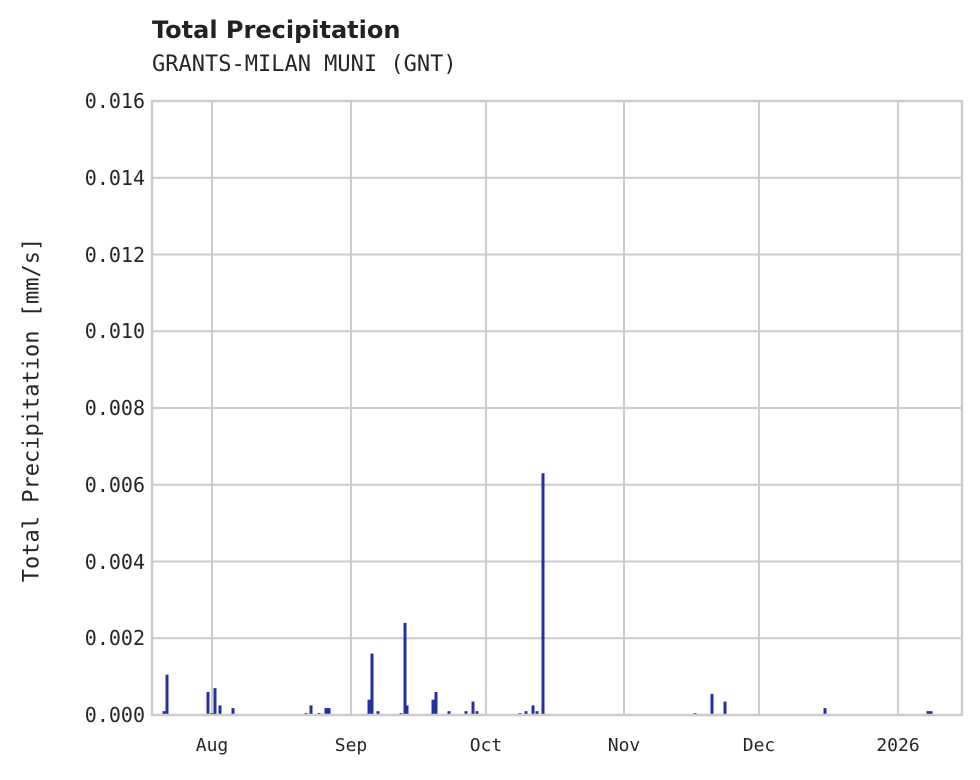  What do you see at coordinates (759, 745) in the screenshot?
I see `x-tick-label: Dec` at bounding box center [759, 745].